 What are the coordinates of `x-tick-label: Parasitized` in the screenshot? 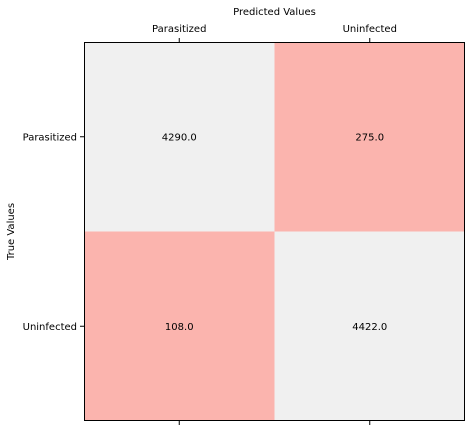 It's located at (179, 29).